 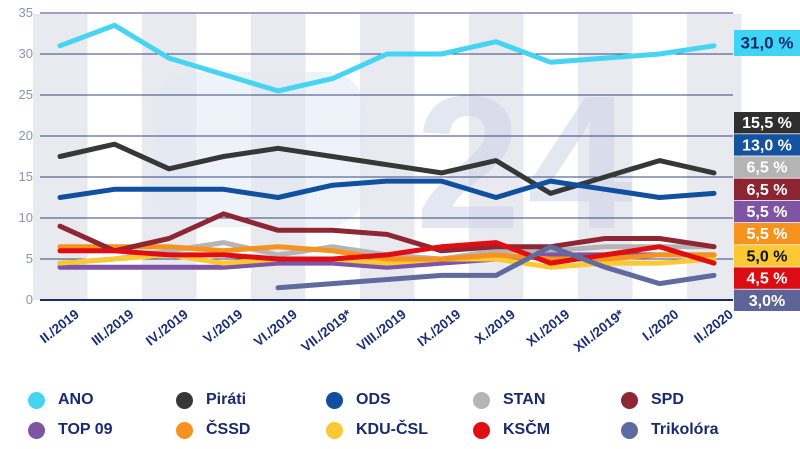 I want to click on x-tick-label: VI./2019, so click(x=275, y=328).